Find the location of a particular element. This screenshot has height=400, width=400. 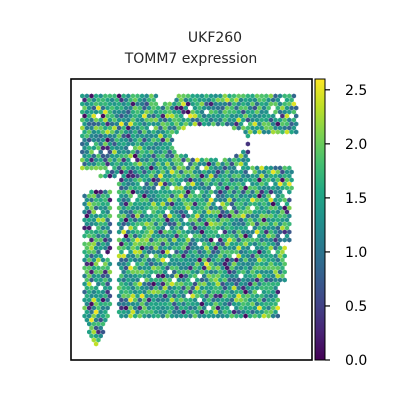

chart-title-line-2: TOMM7 expression is located at coordinates (191, 59).